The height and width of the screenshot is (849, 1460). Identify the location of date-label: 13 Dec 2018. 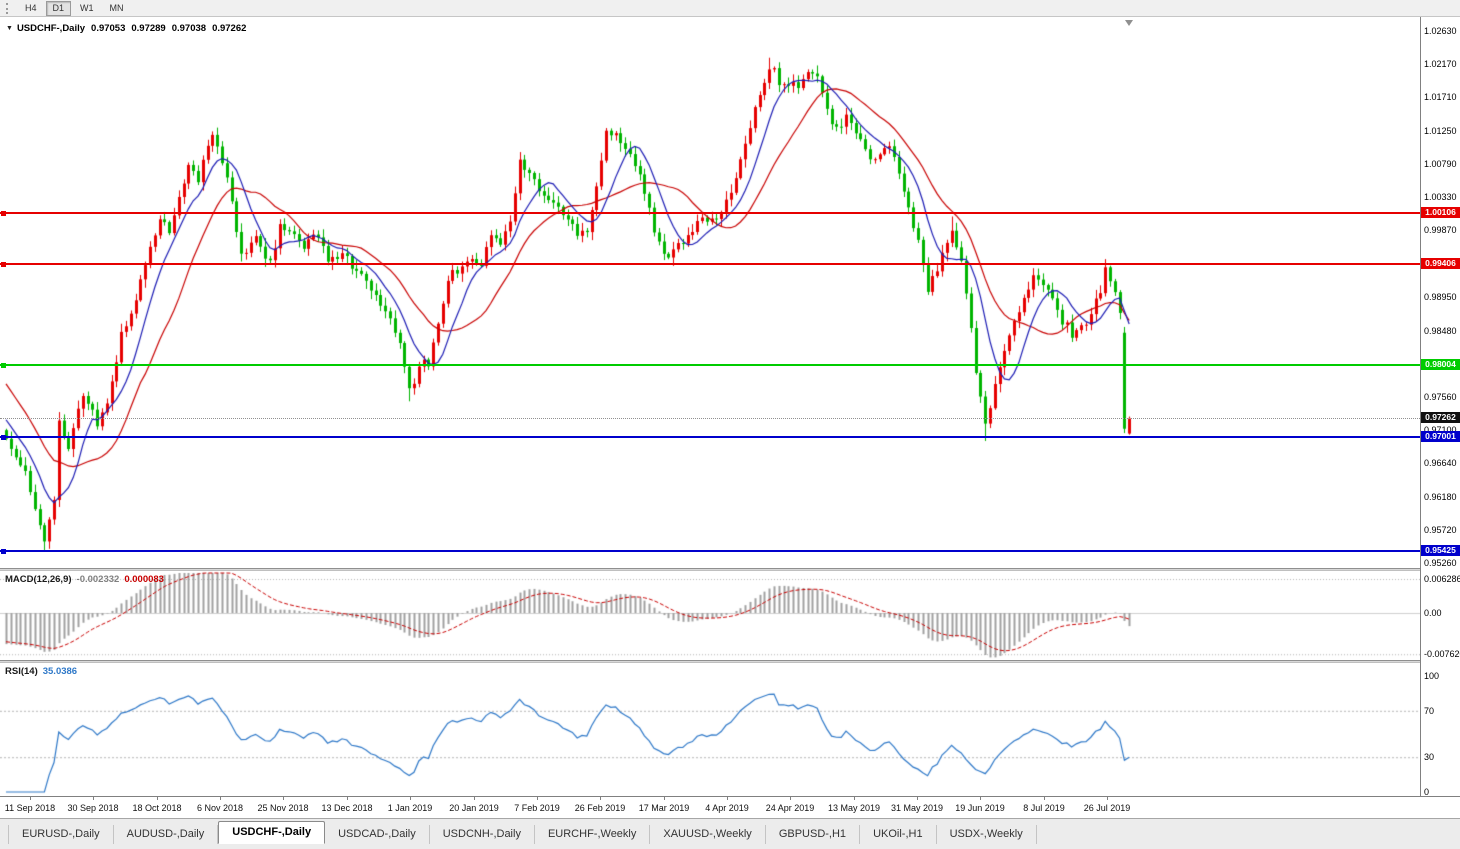
(347, 808).